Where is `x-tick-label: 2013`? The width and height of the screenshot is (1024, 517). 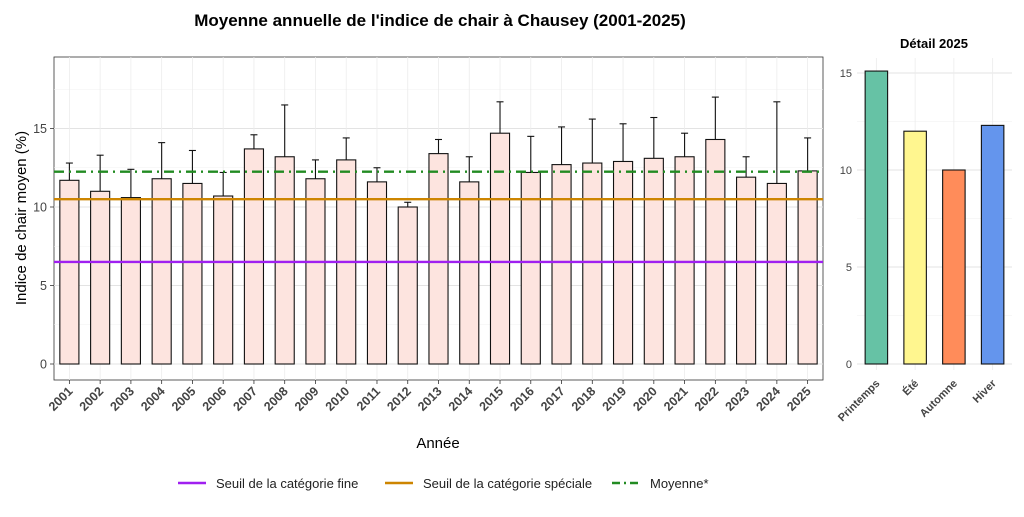 x-tick-label: 2013 is located at coordinates (430, 399).